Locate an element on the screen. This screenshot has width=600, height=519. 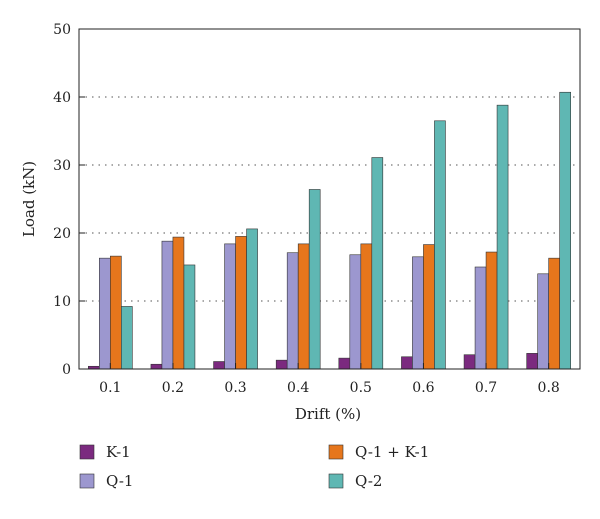
x-tick-label: 0.8 is located at coordinates (549, 388).